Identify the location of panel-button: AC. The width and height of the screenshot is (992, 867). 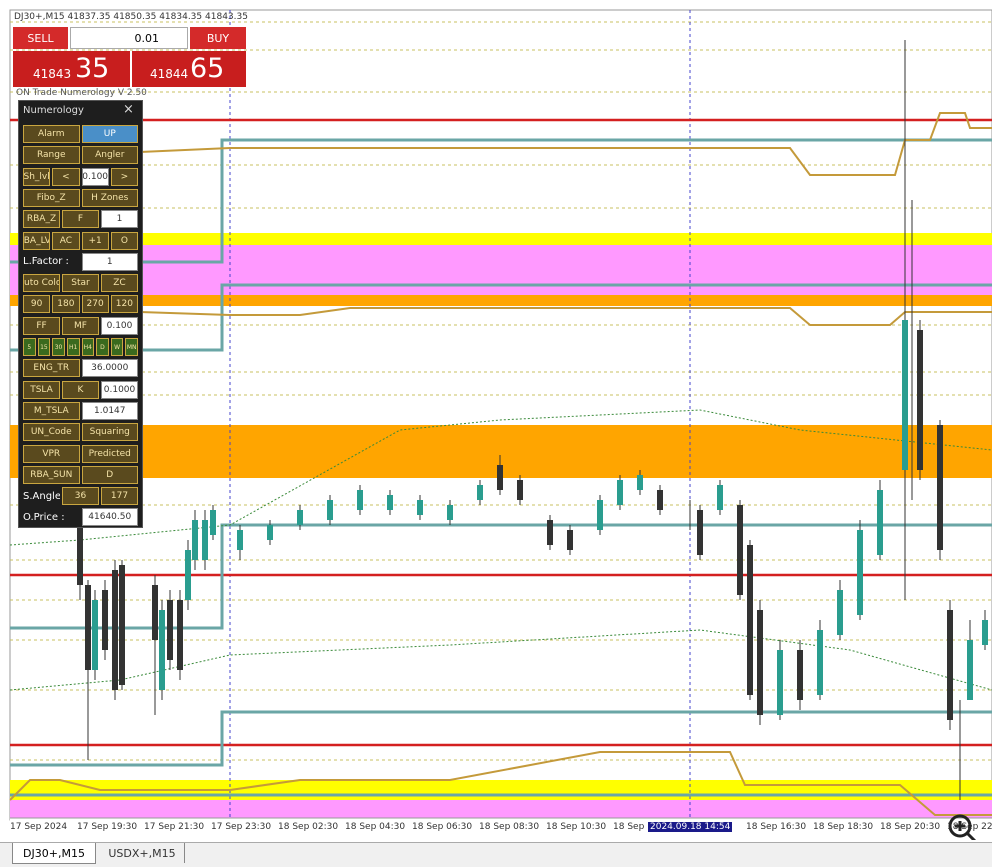
(66, 240).